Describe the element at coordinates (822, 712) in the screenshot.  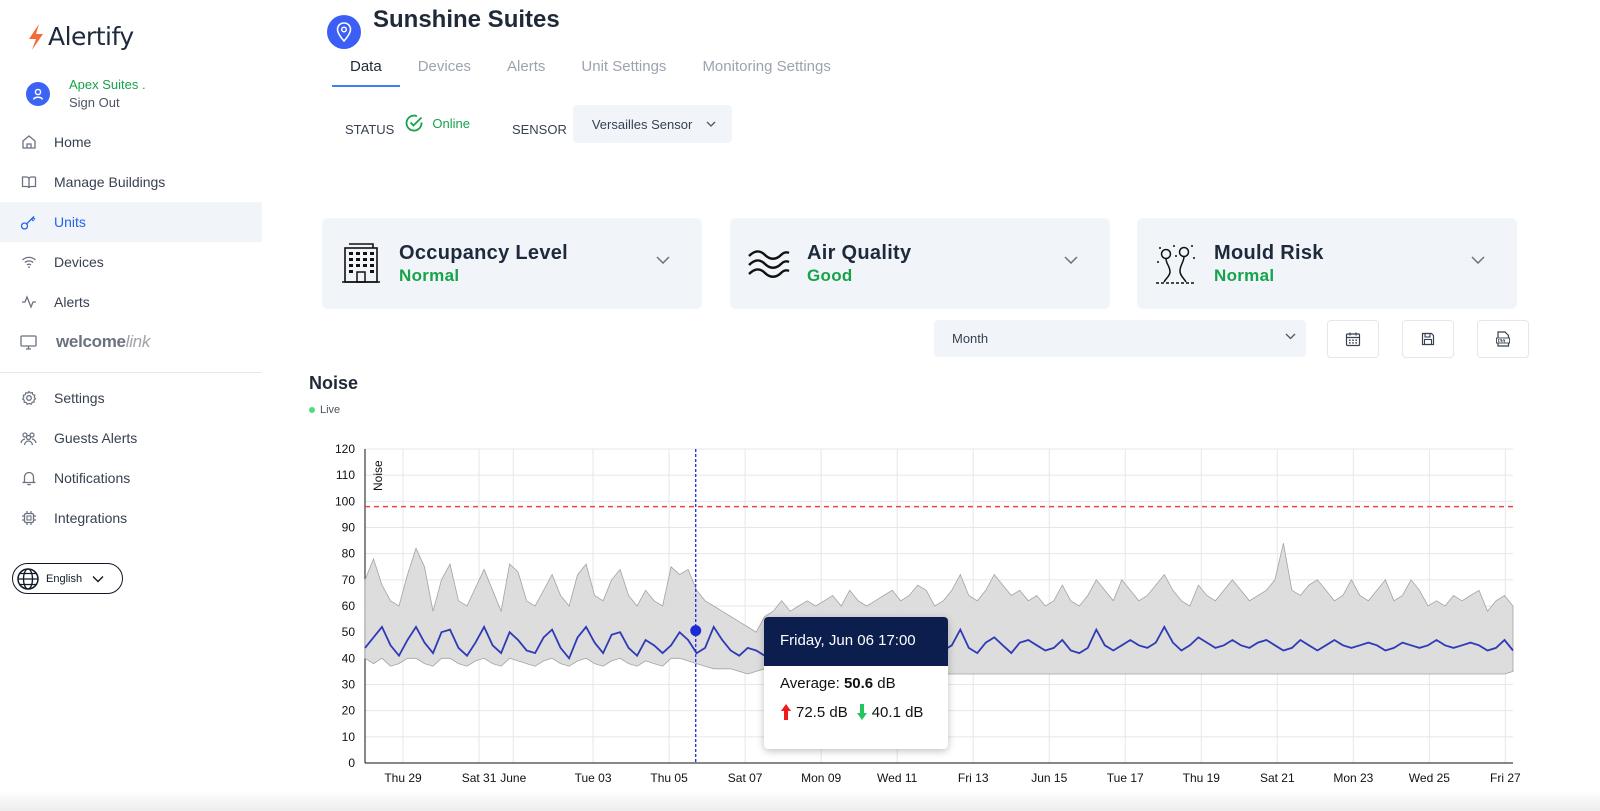
I see `tooltip-max: 72.5 dB` at that location.